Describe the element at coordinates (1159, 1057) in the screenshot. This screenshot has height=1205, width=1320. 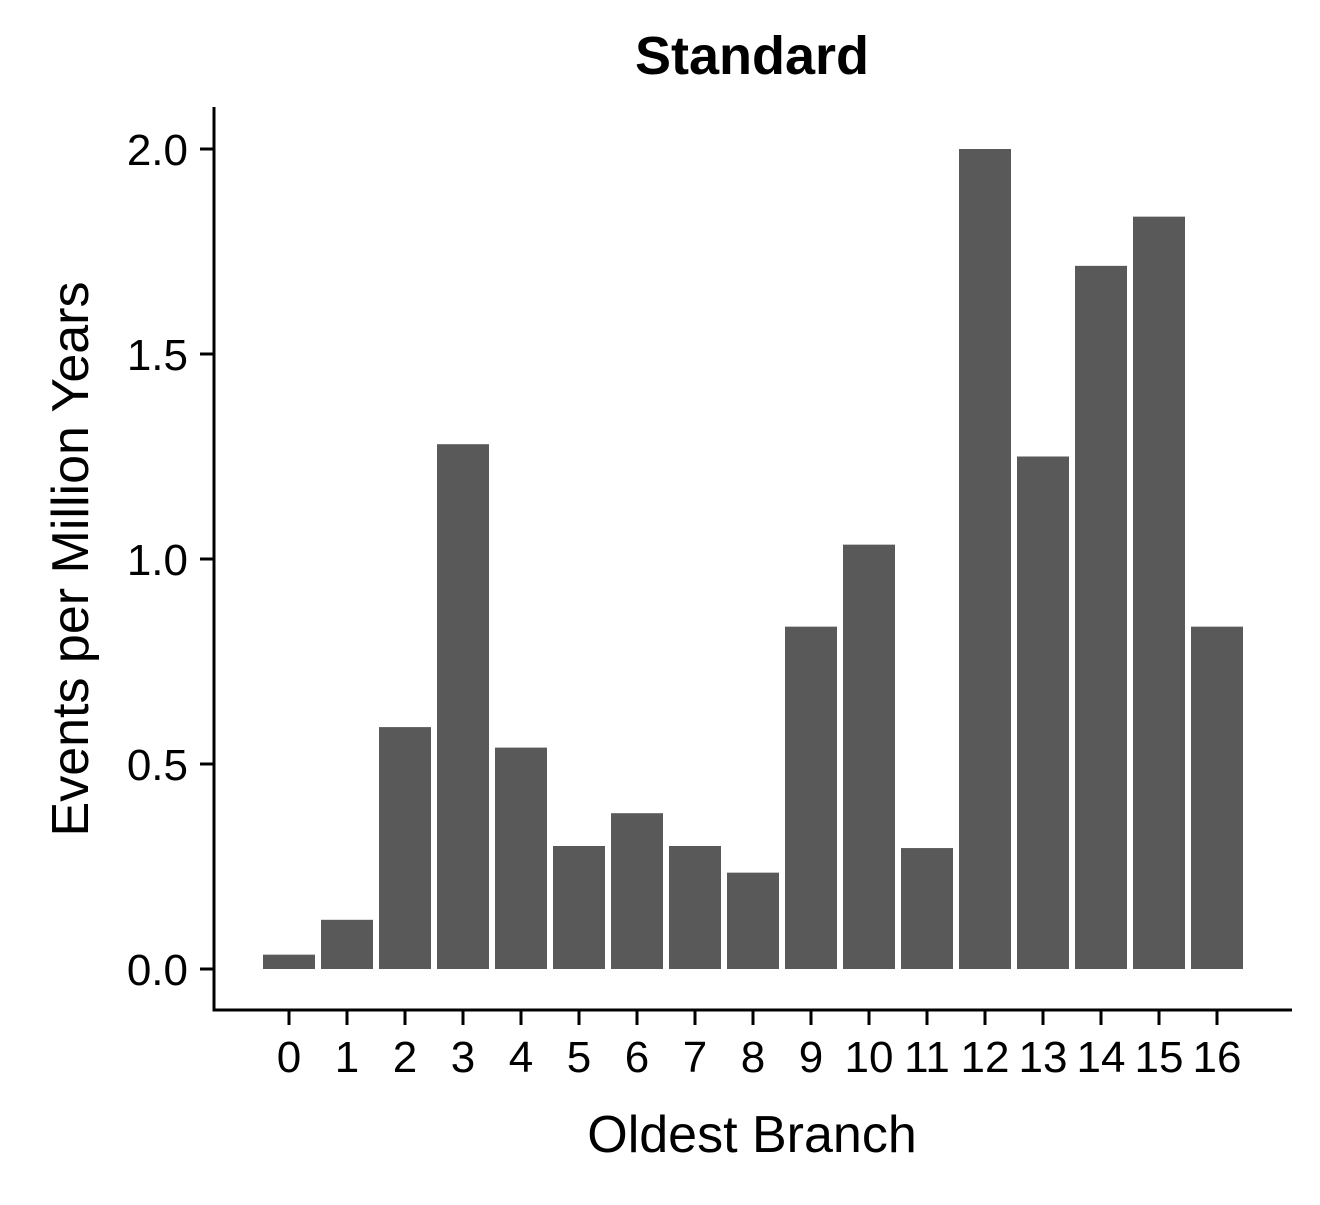
I see `x-tick-label: 15` at that location.